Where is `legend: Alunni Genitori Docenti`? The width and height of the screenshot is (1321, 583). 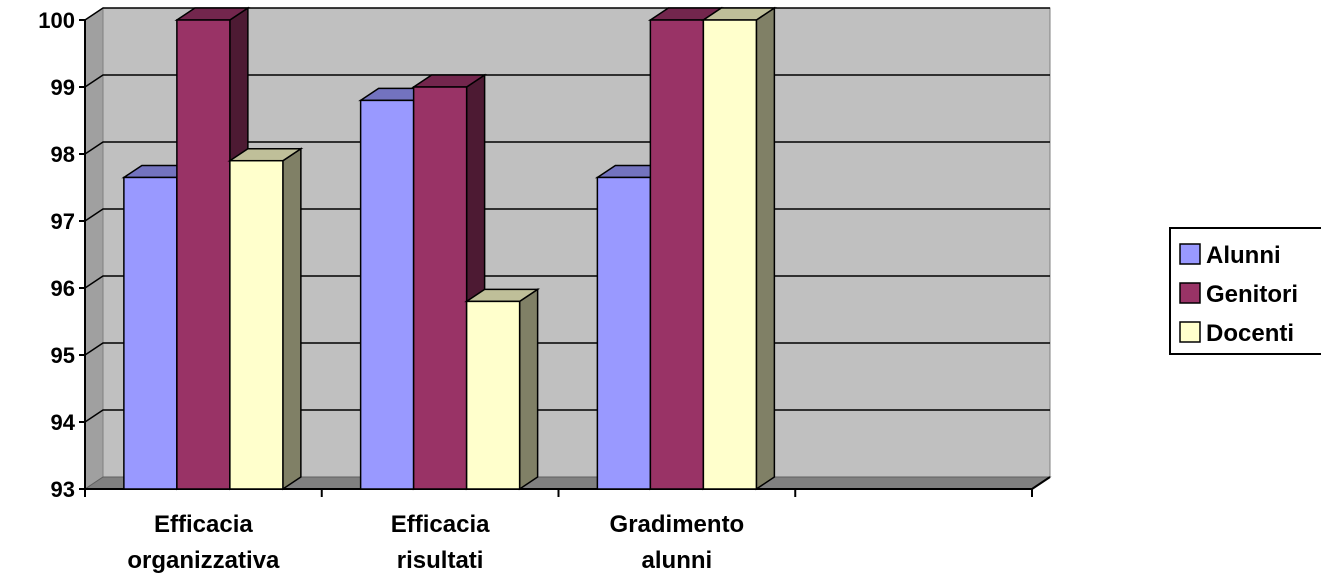
legend: Alunni Genitori Docenti is located at coordinates (1245, 291).